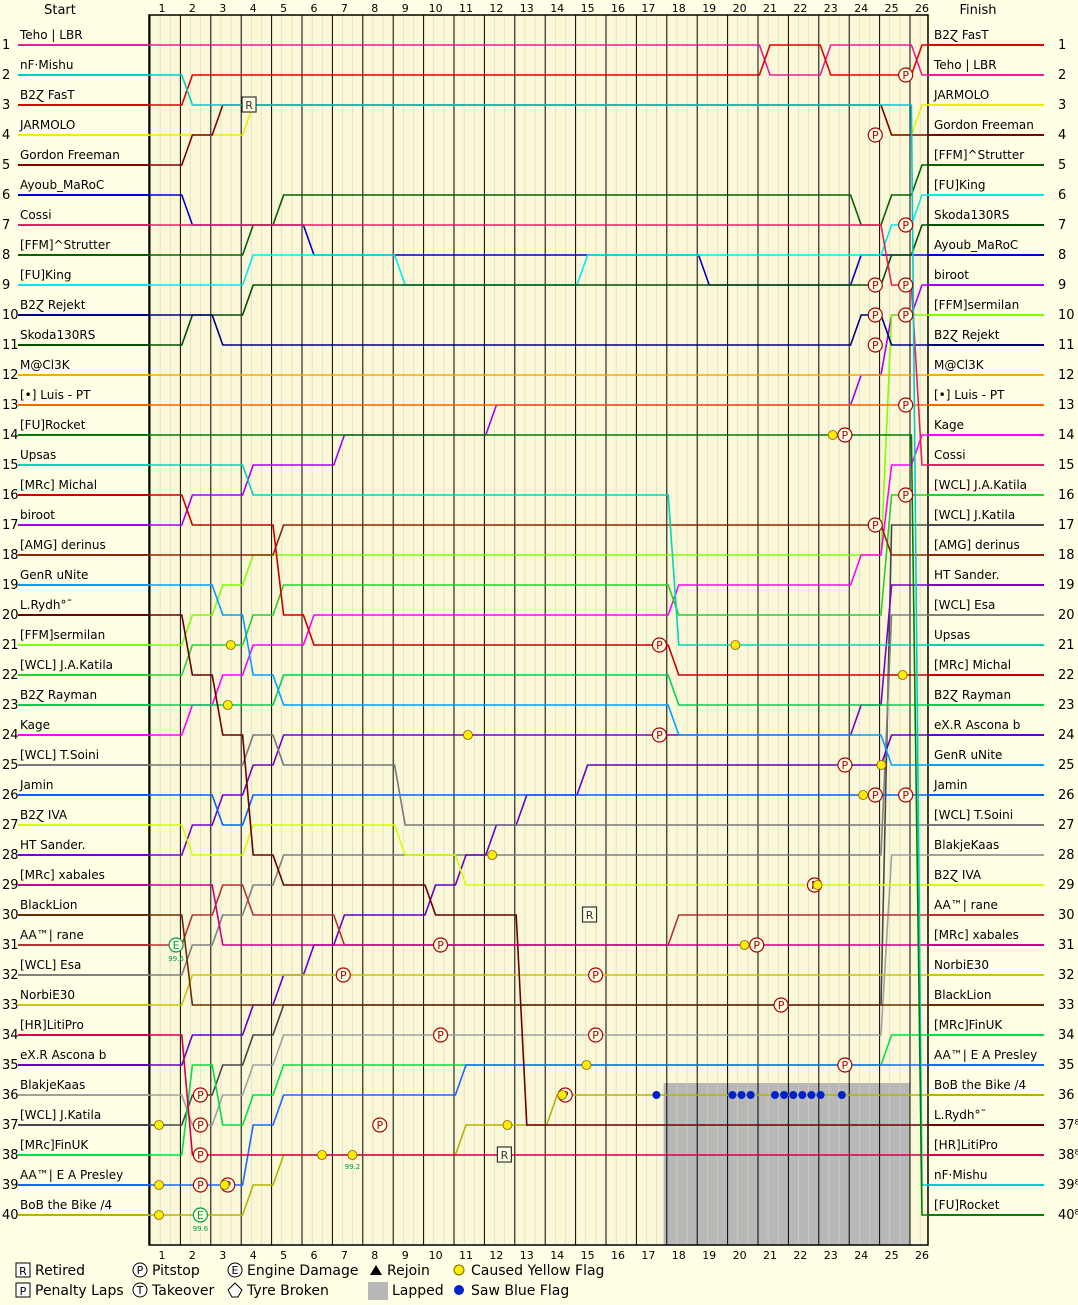 This screenshot has height=1305, width=1078. What do you see at coordinates (10, 615) in the screenshot?
I see `start-position: 20` at bounding box center [10, 615].